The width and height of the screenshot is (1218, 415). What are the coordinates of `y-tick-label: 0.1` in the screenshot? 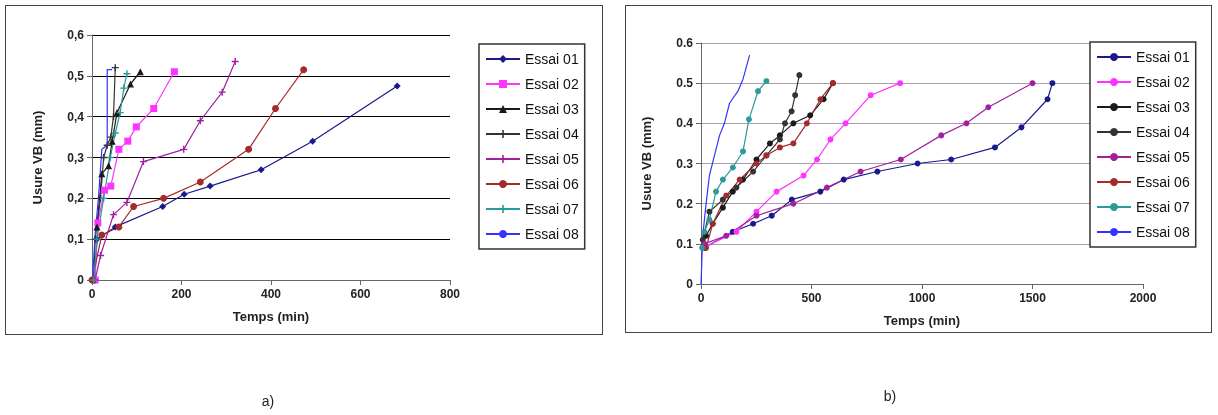 It's located at (685, 243).